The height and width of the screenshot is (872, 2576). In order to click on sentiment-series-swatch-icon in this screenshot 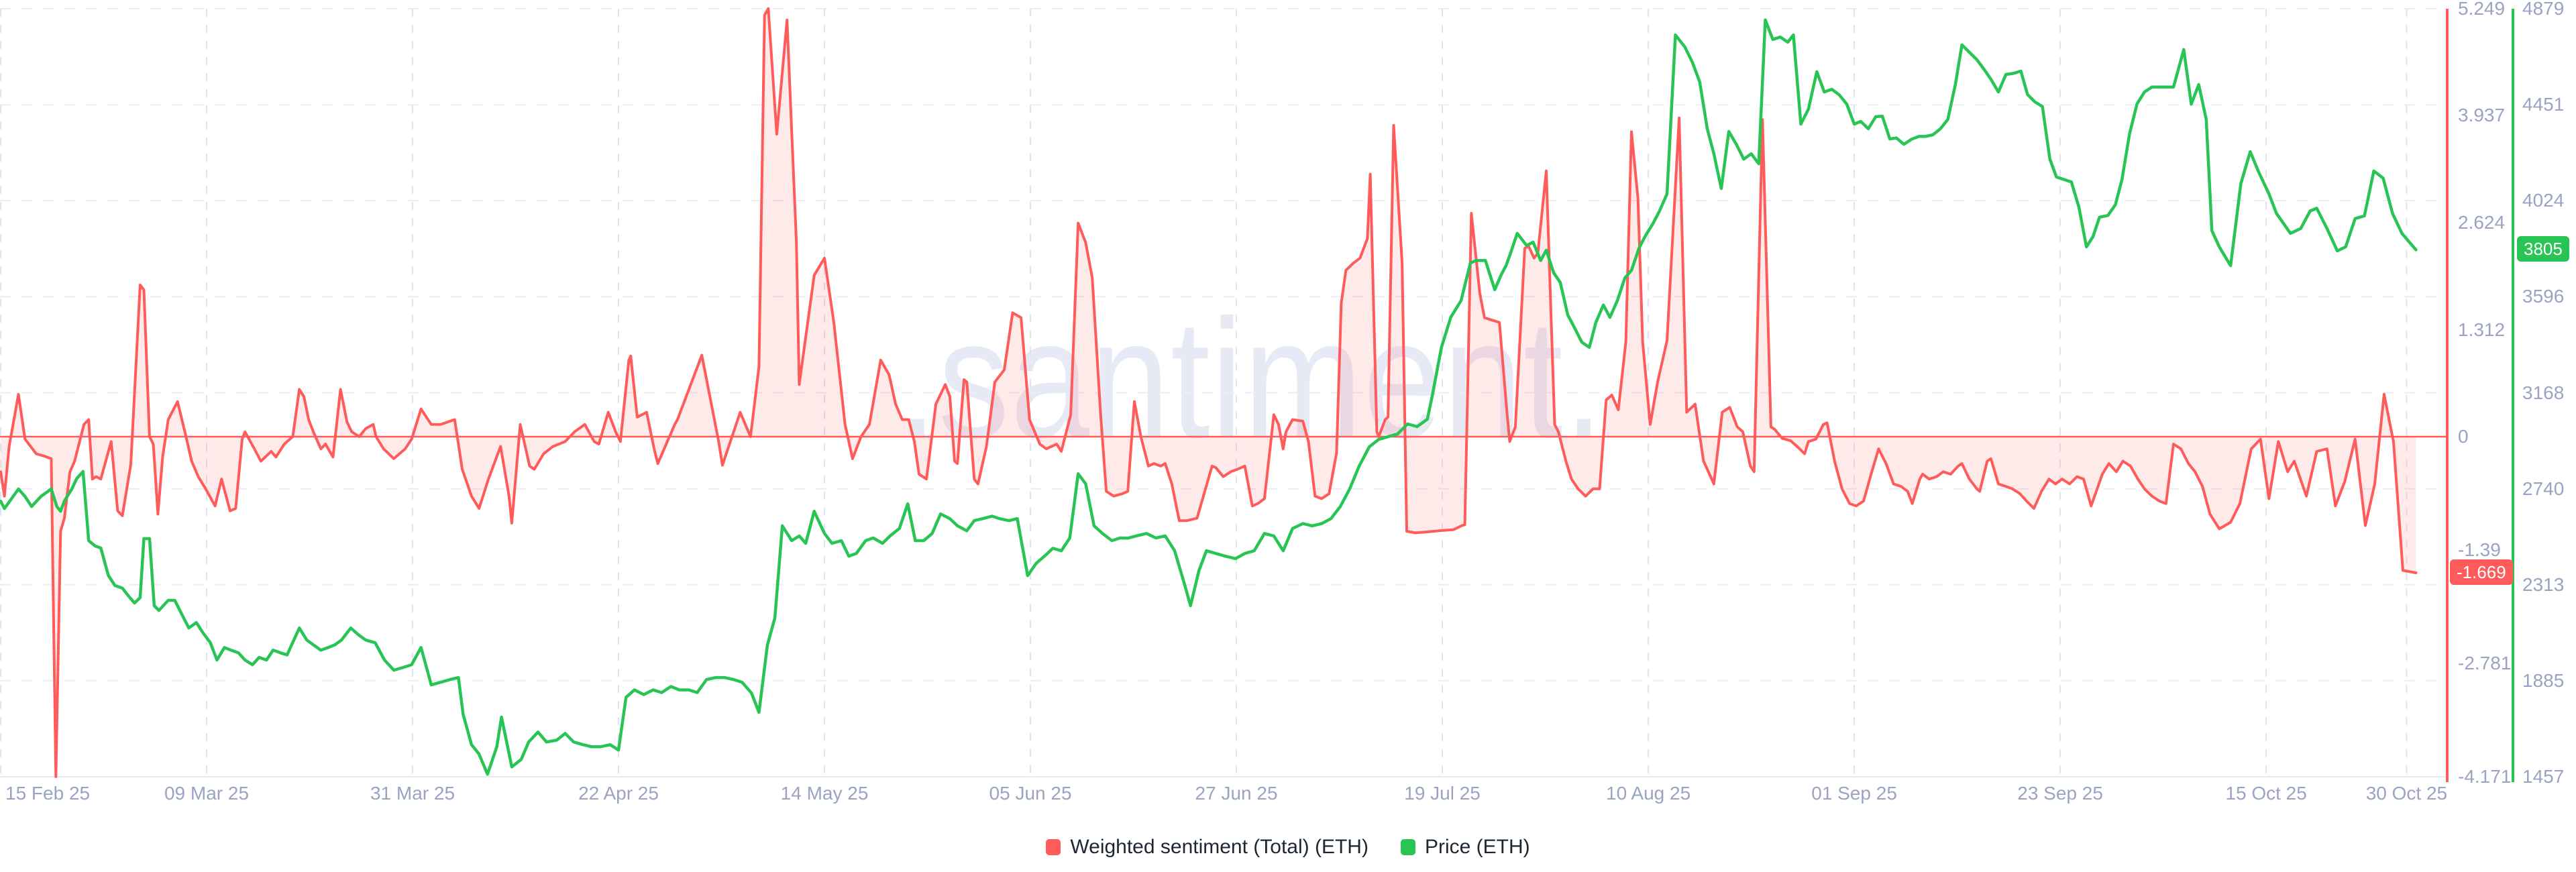, I will do `click(1053, 847)`.